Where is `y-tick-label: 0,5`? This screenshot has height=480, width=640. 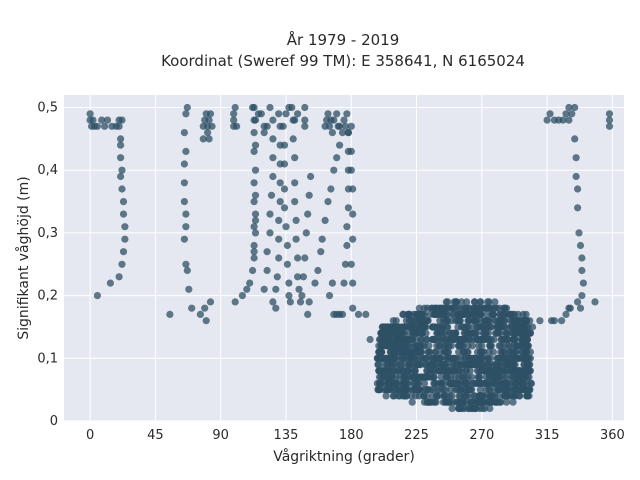
y-tick-label: 0,5 is located at coordinates (47, 108).